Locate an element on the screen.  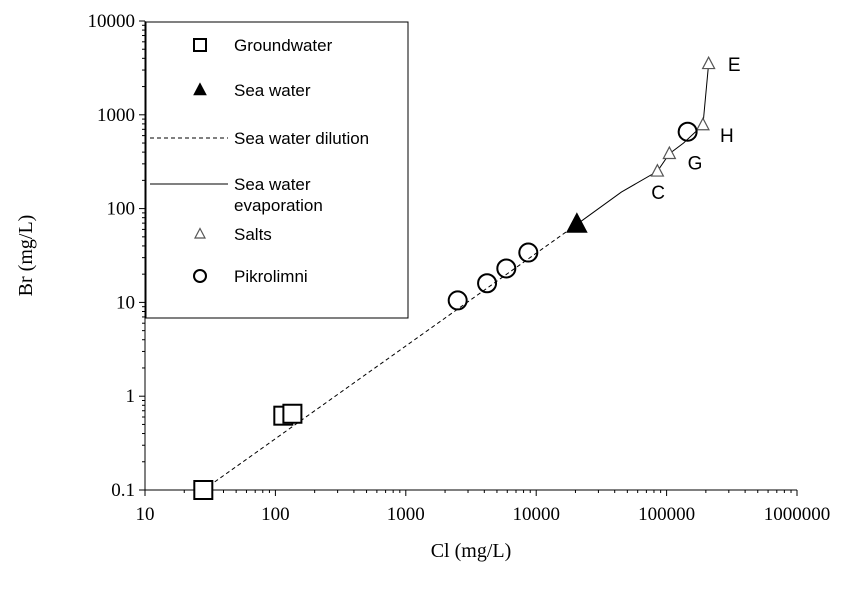
annotation-label: H is located at coordinates (727, 136).